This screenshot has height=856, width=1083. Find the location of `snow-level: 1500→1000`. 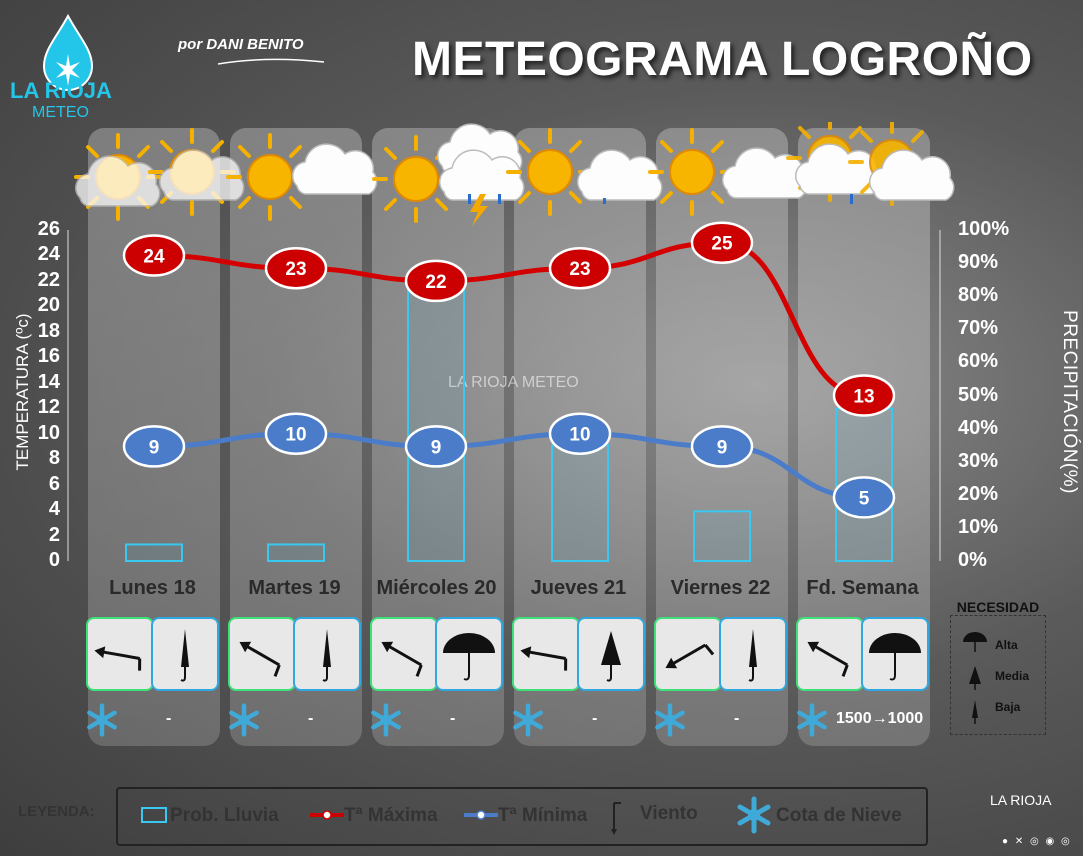

snow-level: 1500→1000 is located at coordinates (880, 718).